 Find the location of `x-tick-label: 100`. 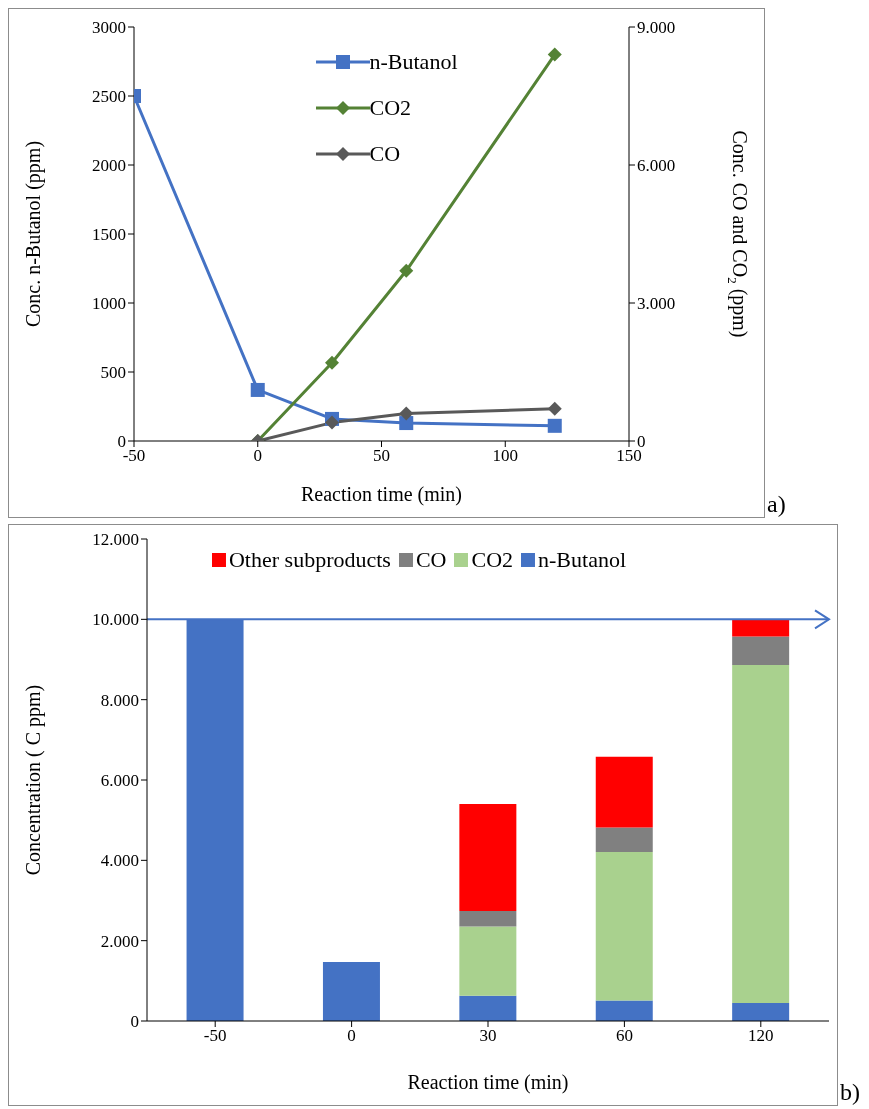

x-tick-label: 100 is located at coordinates (505, 456).